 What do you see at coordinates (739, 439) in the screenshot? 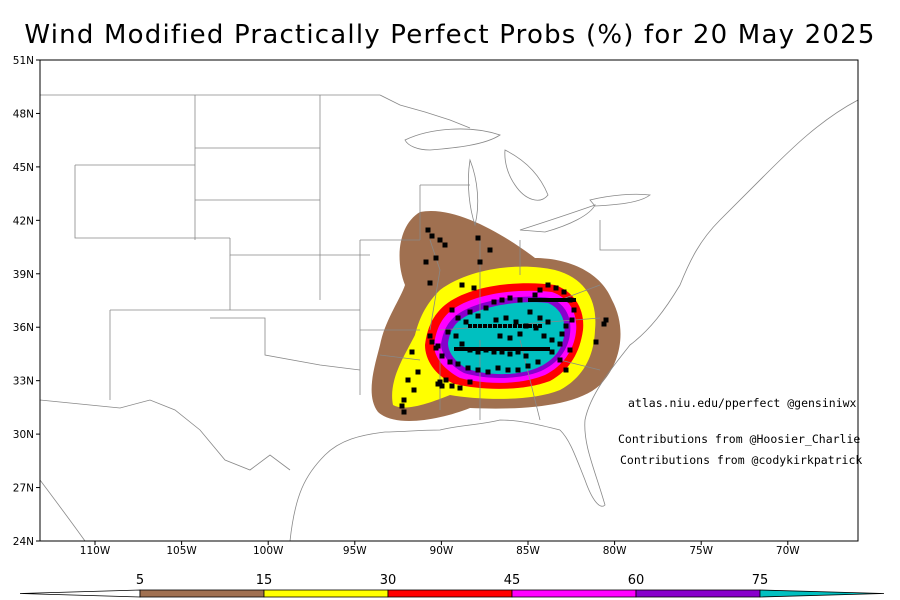
I see `credit-annotation-1: Contributions from @Hoosier_Charlie` at bounding box center [739, 439].